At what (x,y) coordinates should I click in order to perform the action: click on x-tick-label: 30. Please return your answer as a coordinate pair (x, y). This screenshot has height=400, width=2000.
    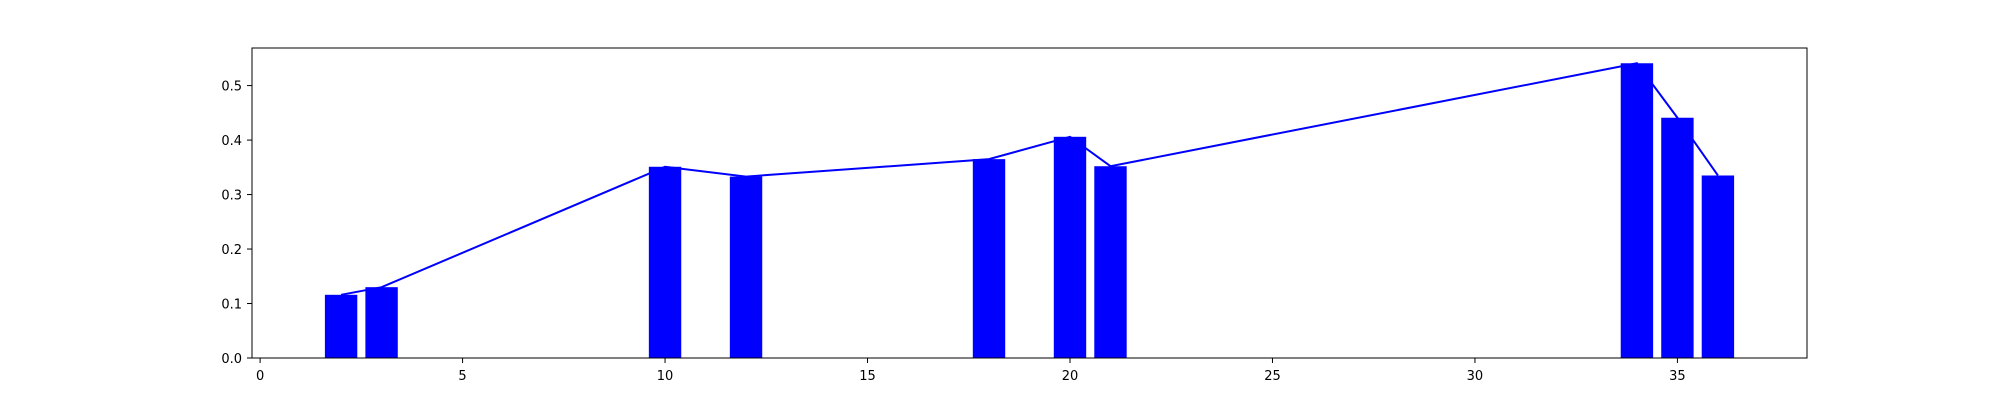
    Looking at the image, I should click on (1475, 376).